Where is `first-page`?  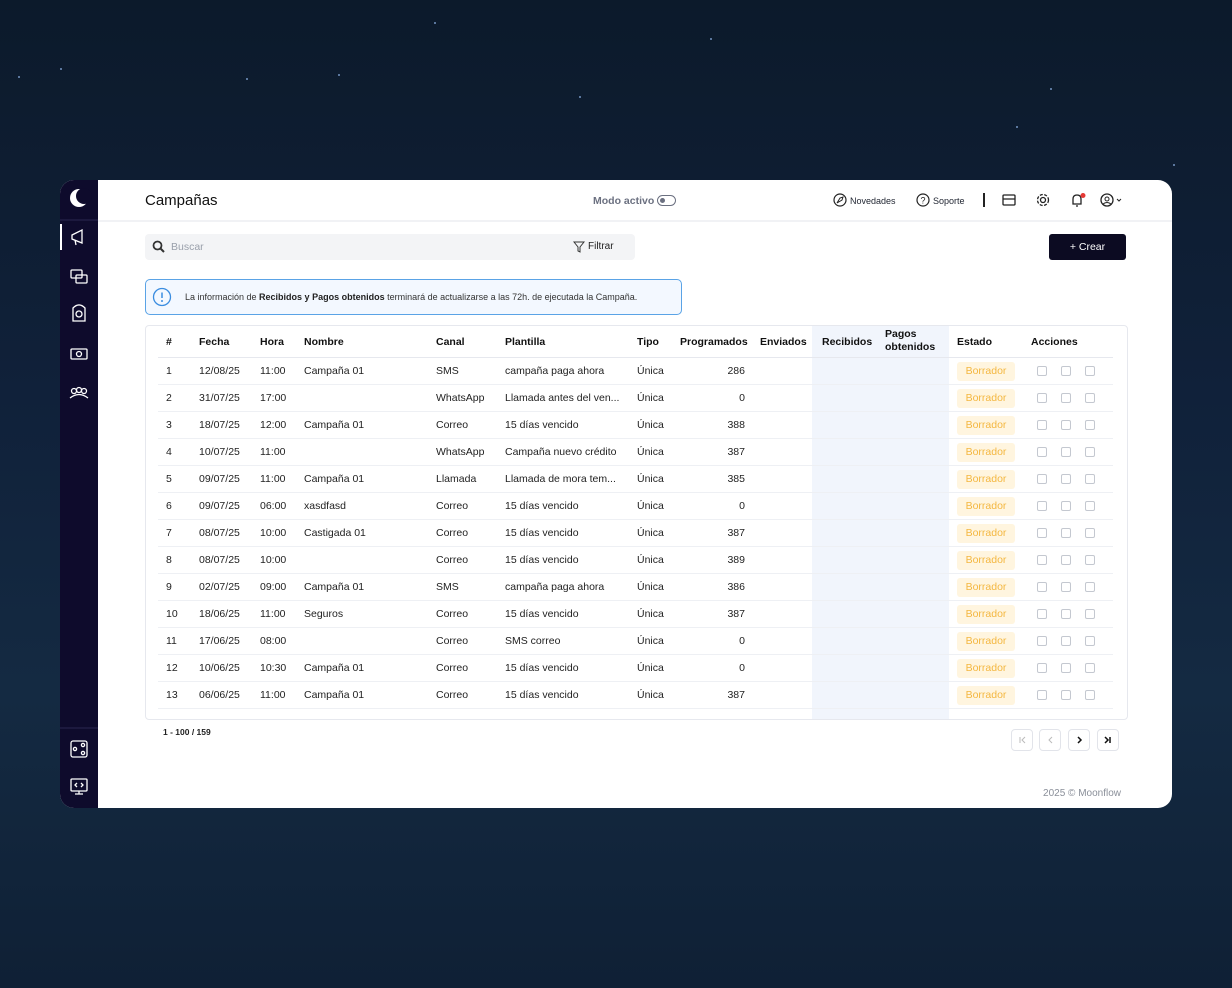 first-page is located at coordinates (1022, 740).